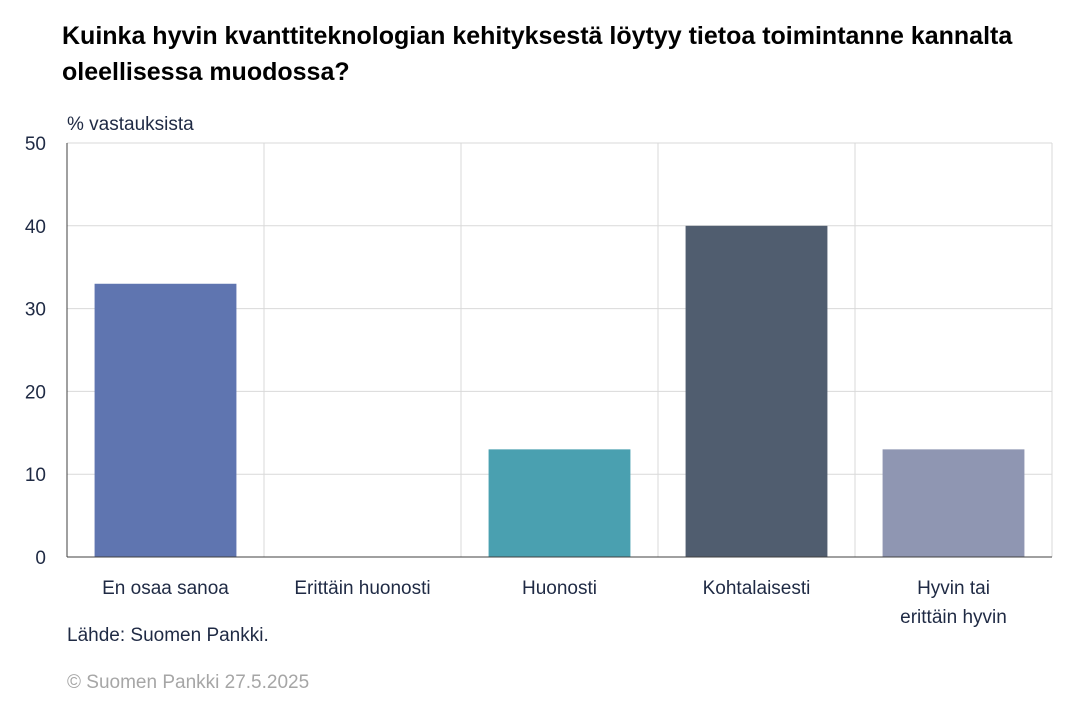 The image size is (1084, 709). Describe the element at coordinates (953, 603) in the screenshot. I see `x-category-label: Hyvin tai erittäin hyvin` at that location.